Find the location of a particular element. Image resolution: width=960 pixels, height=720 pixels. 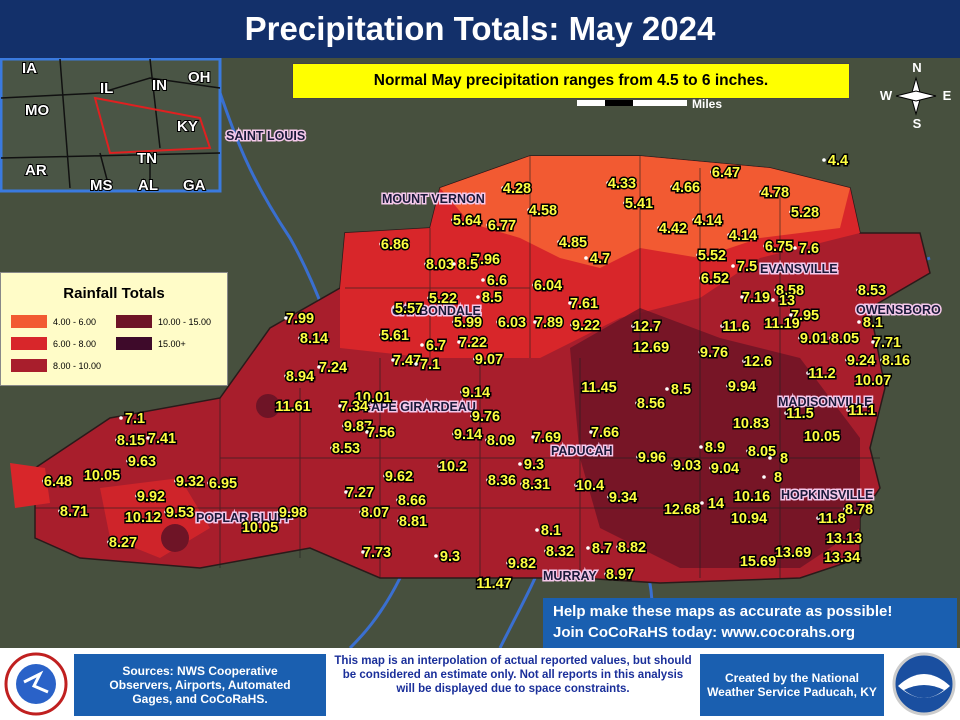

rain-label: 5.22 is located at coordinates (443, 299).